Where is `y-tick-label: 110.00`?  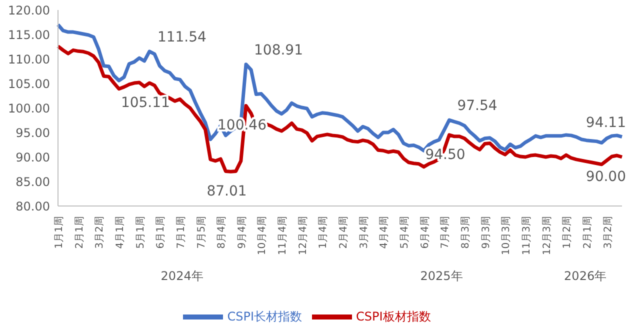 y-tick-label: 110.00 is located at coordinates (29, 59).